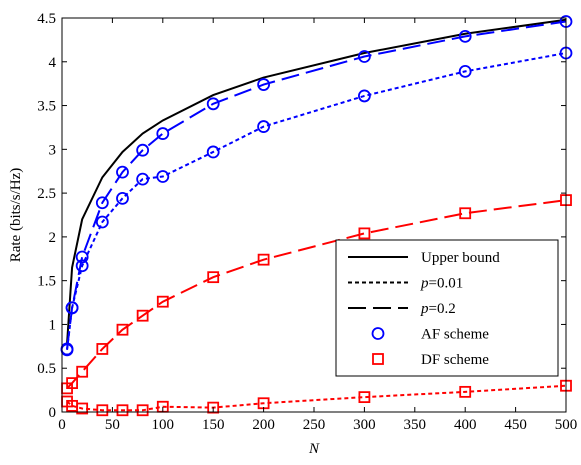 The height and width of the screenshot is (465, 581). Describe the element at coordinates (46, 369) in the screenshot. I see `y-tick-label: 0.5` at that location.